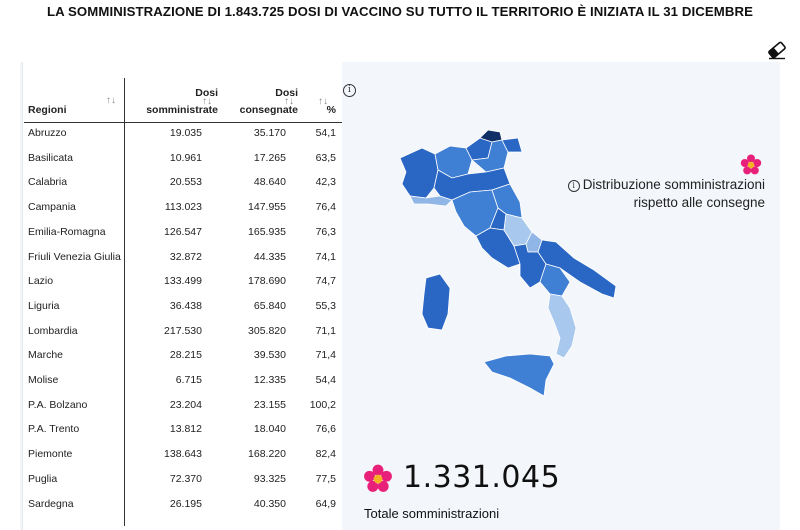 This screenshot has height=530, width=800. I want to click on cell-delivered: 44.335, so click(269, 256).